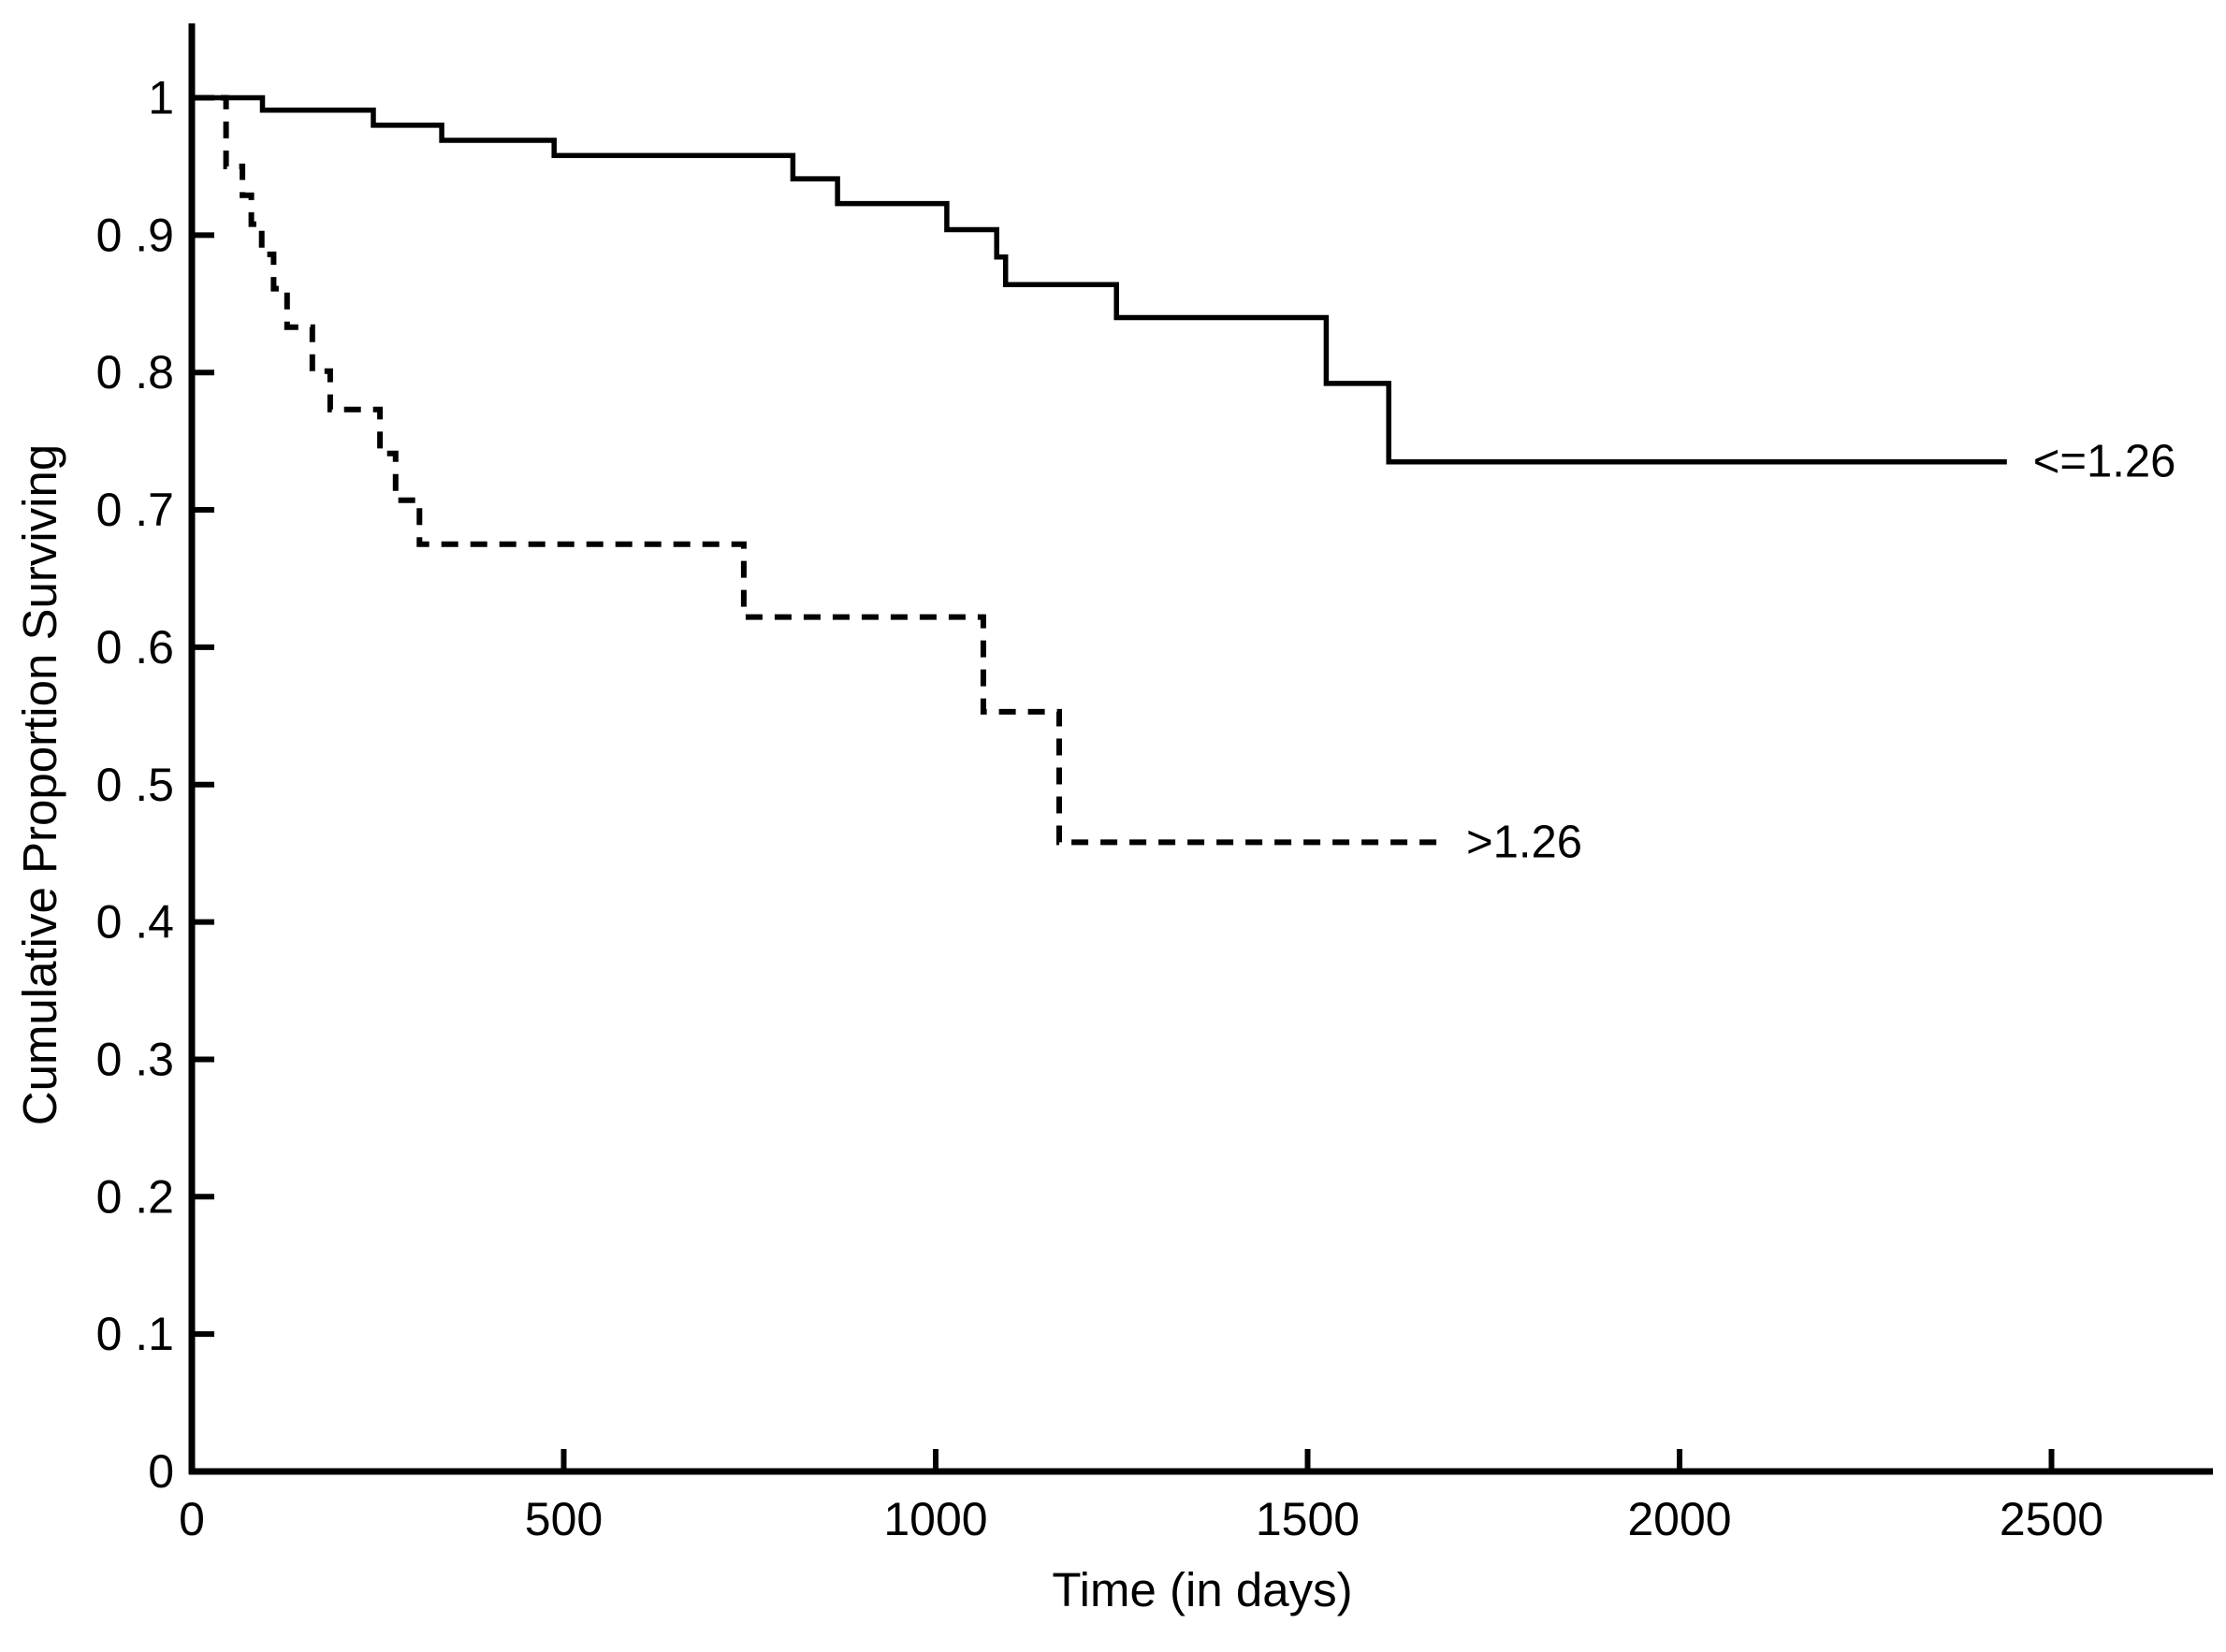  What do you see at coordinates (2104, 462) in the screenshot?
I see `series-label-le-126: <=1.26` at bounding box center [2104, 462].